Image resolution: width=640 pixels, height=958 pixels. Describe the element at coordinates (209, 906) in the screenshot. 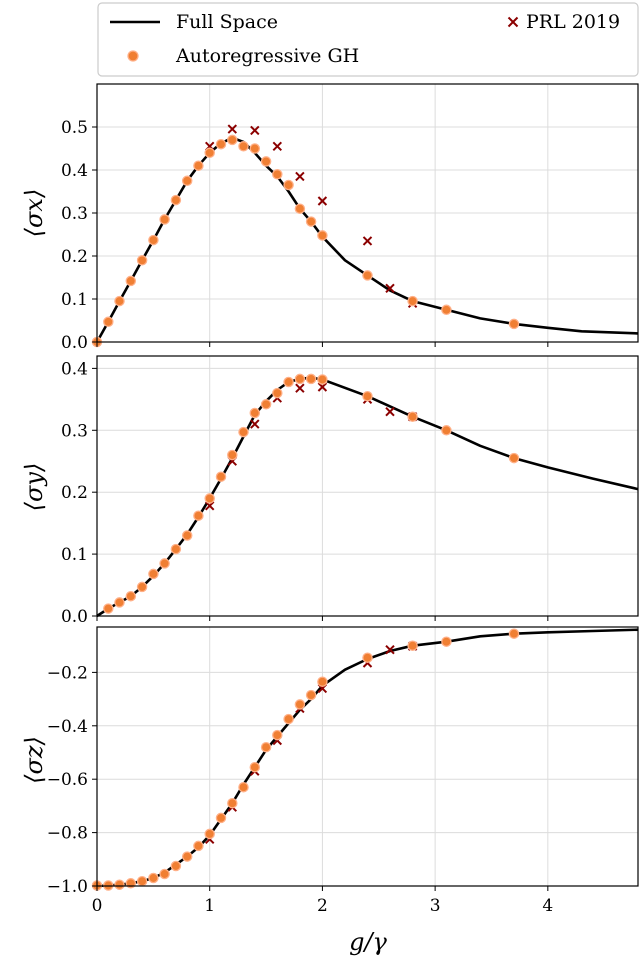

I see `xtick-label: 1` at that location.